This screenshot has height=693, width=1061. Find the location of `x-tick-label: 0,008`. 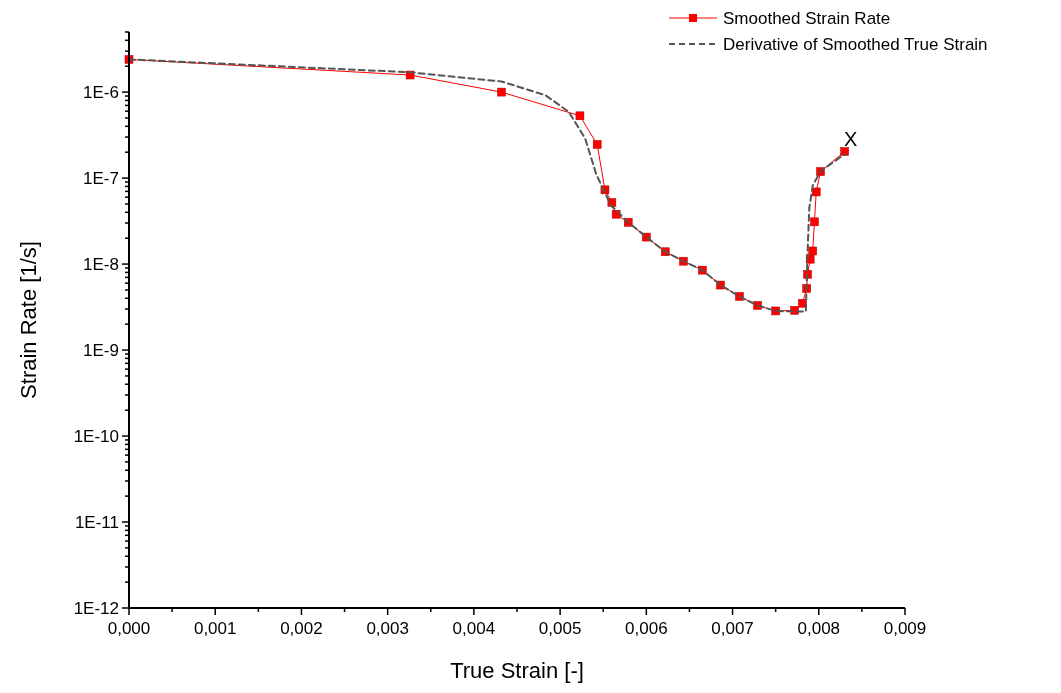

x-tick-label: 0,008 is located at coordinates (819, 628).